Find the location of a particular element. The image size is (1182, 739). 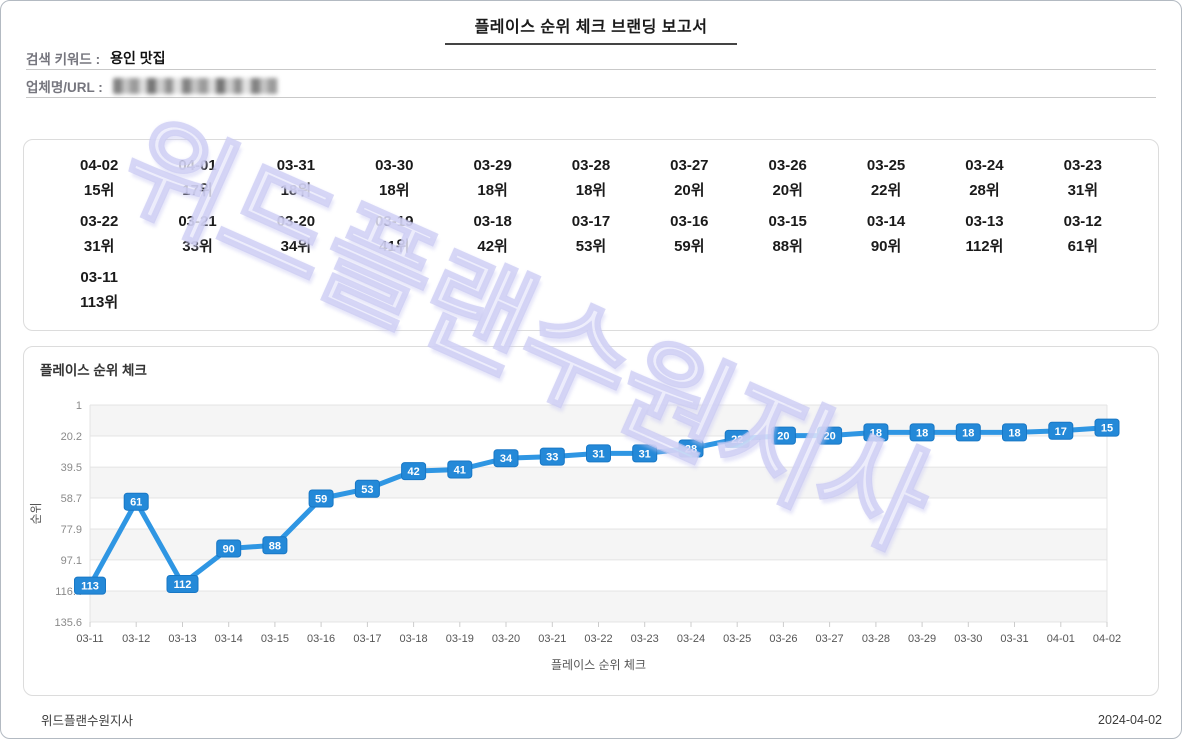

svg-text: 53 is located at coordinates (367, 490).